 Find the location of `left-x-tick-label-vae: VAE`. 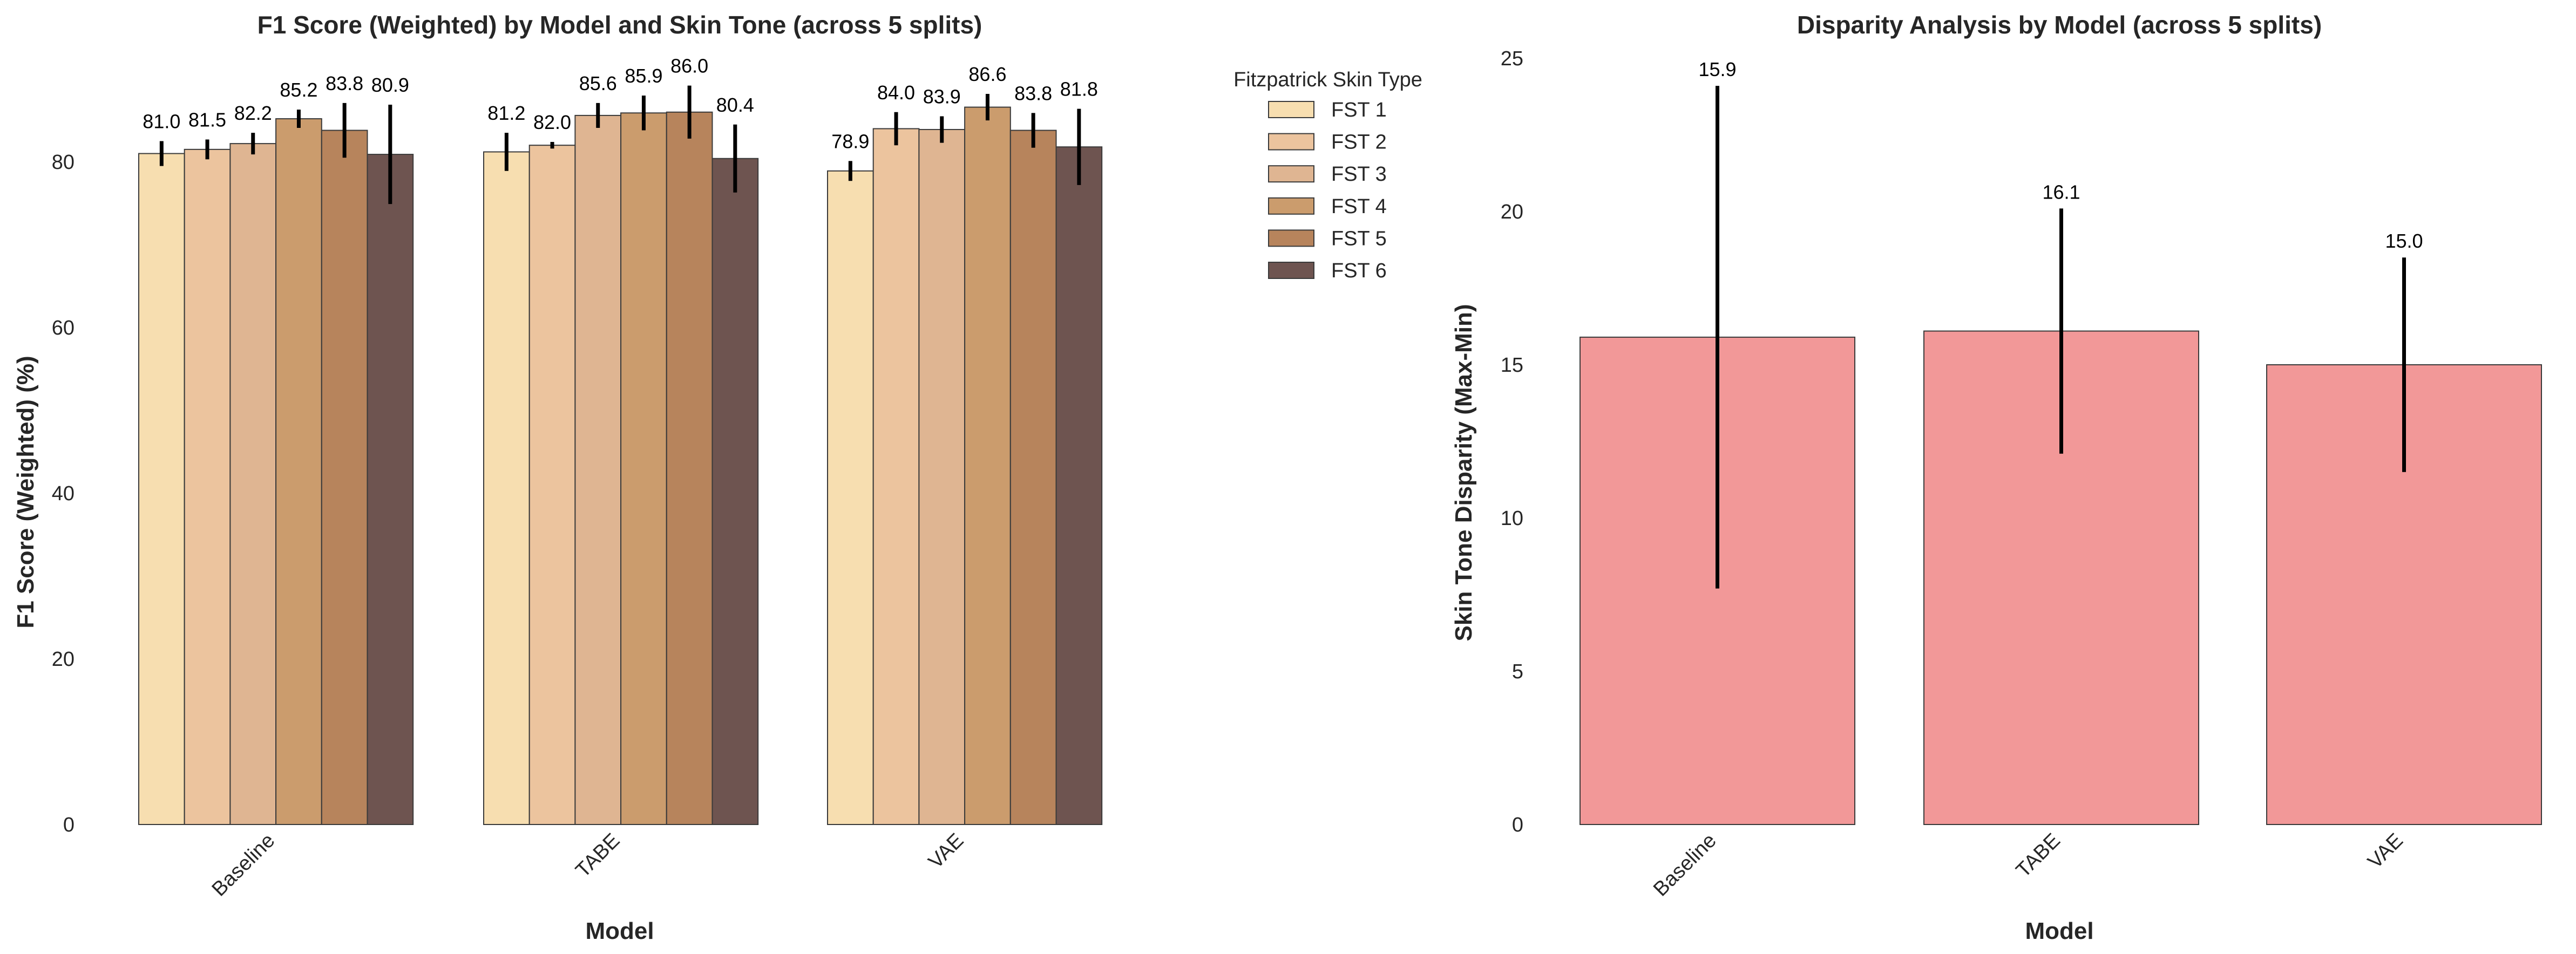

left-x-tick-label-vae: VAE is located at coordinates (946, 851).